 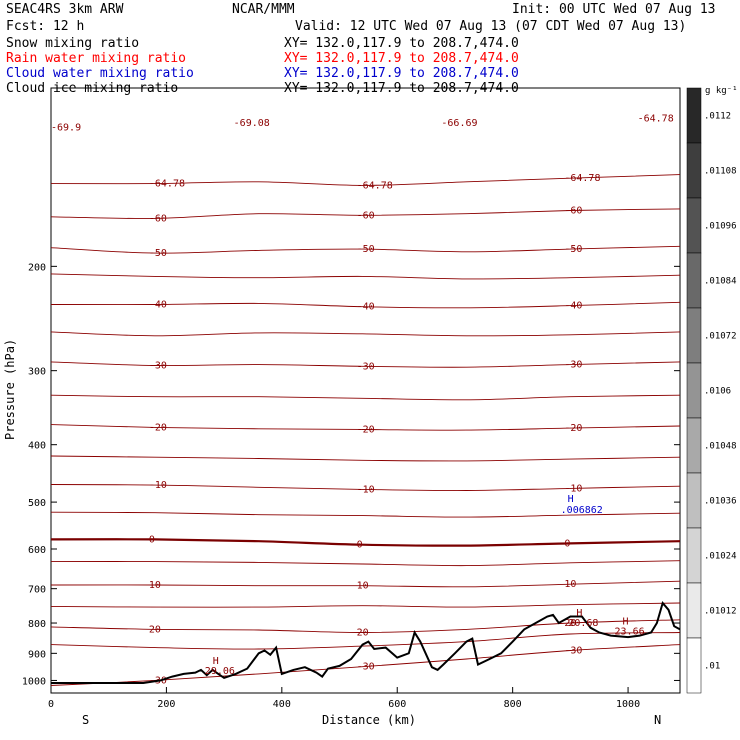 What do you see at coordinates (85, 720) in the screenshot?
I see `south-end-label: S` at bounding box center [85, 720].